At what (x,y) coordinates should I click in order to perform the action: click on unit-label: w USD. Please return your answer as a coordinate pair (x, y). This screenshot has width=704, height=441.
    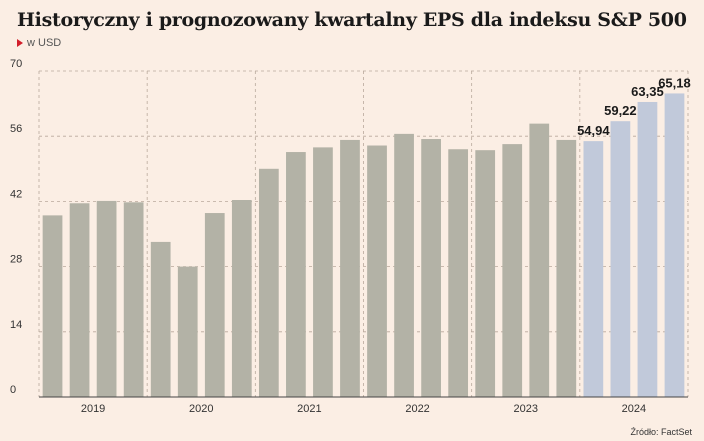
    Looking at the image, I should click on (44, 43).